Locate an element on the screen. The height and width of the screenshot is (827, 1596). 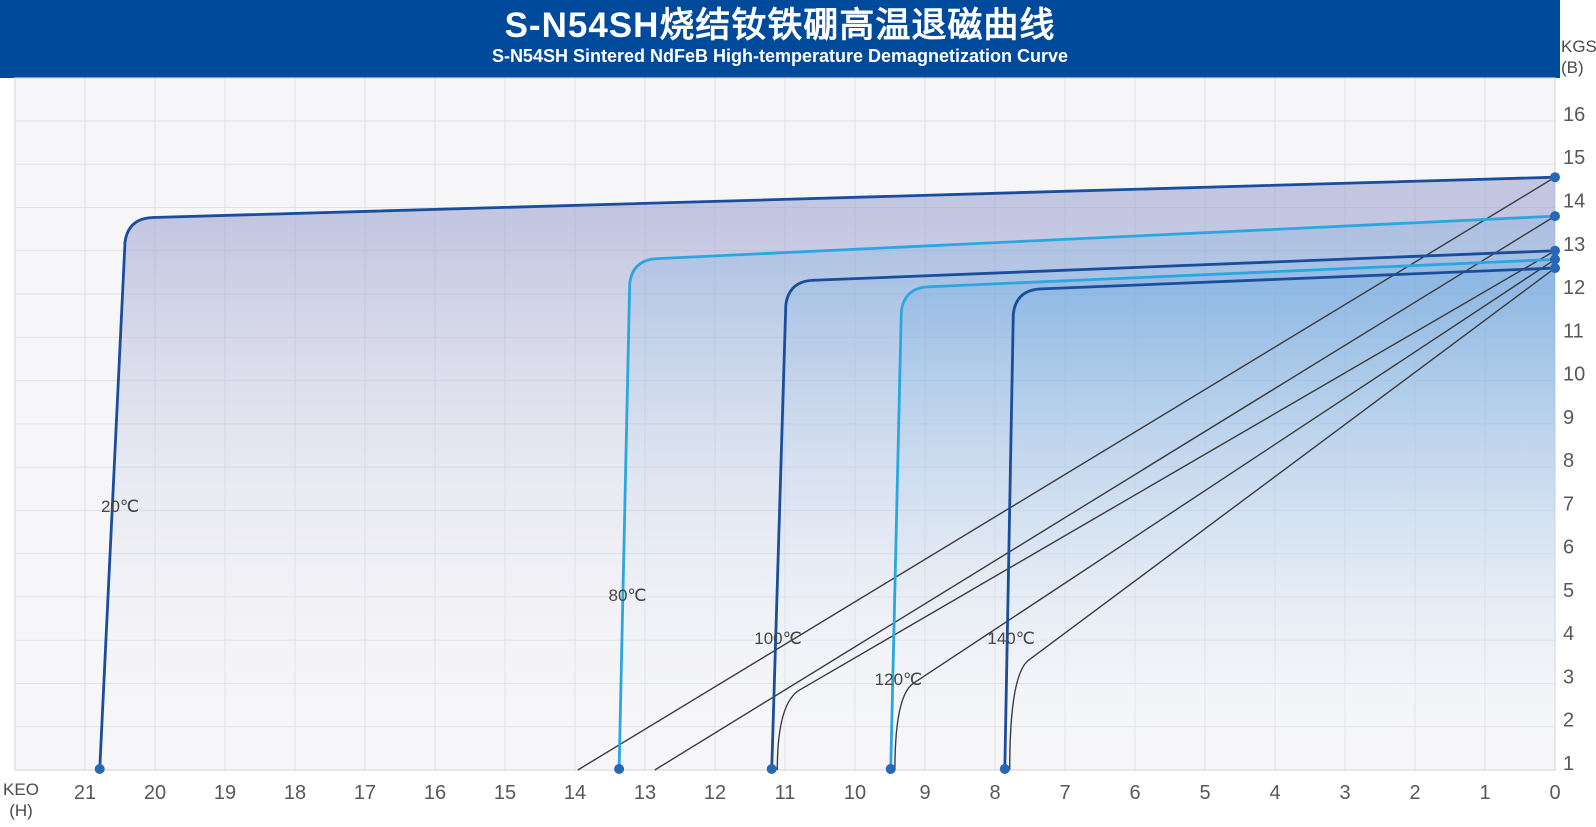
hcj-point-120c is located at coordinates (890, 769).